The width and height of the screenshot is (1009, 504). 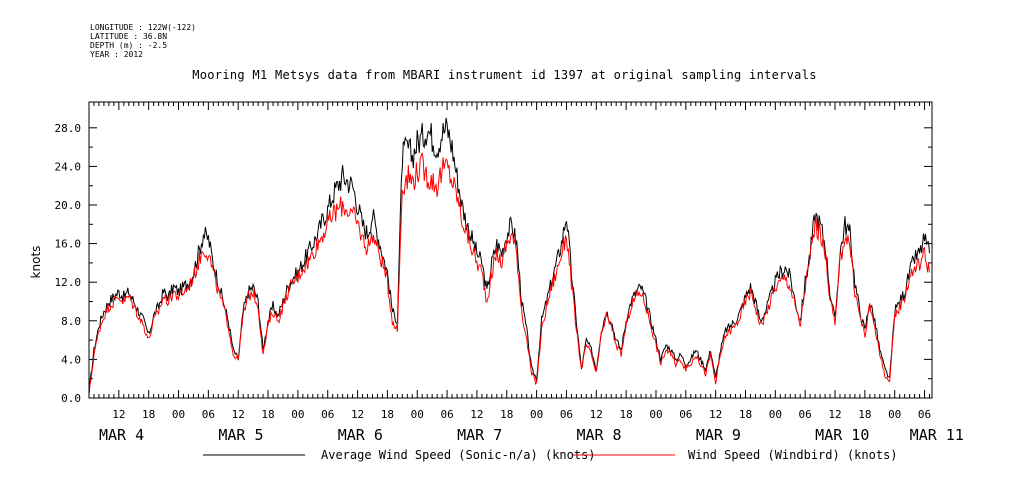 What do you see at coordinates (598, 435) in the screenshot?
I see `date-label: MAR 8` at bounding box center [598, 435].